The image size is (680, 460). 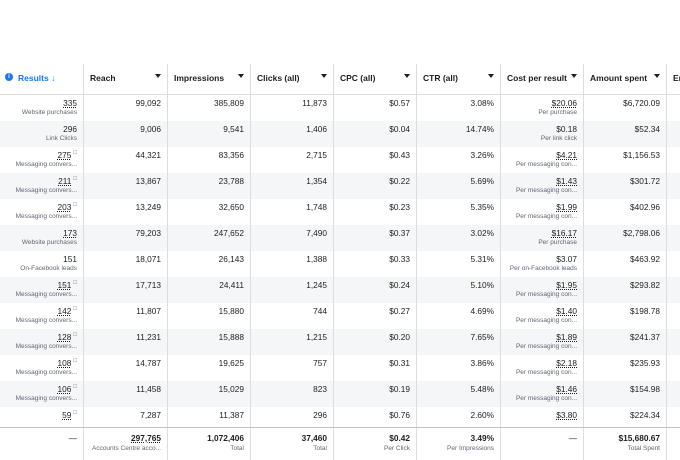 I want to click on cell-cpc: $0.31, so click(x=375, y=368).